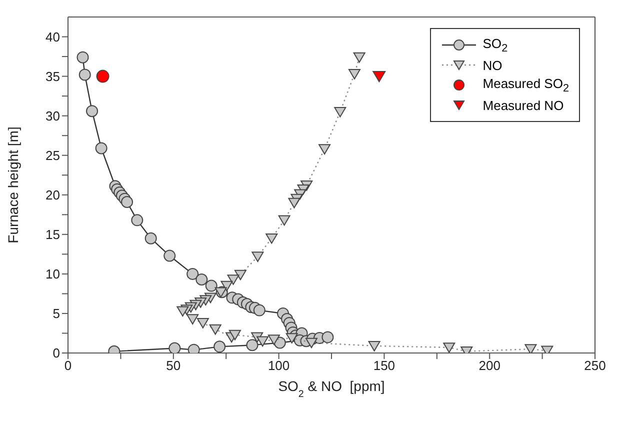  Describe the element at coordinates (13, 185) in the screenshot. I see `y-axis-title: Furnace height [m]` at that location.